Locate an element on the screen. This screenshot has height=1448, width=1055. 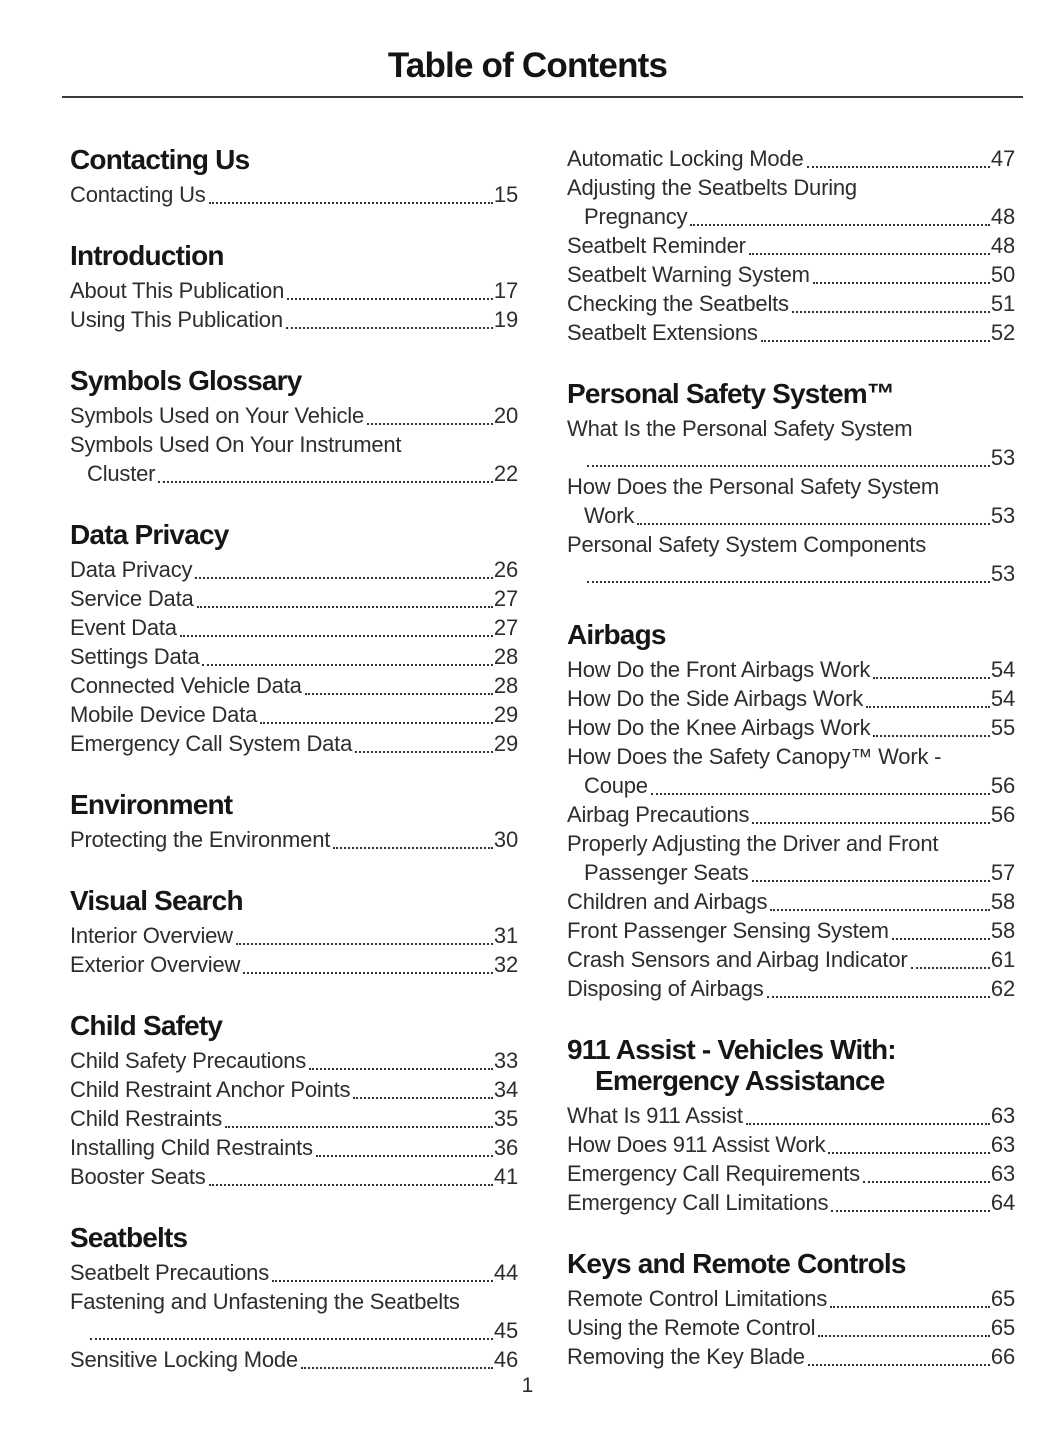
toc-entry: Using the Remote Control 65 is located at coordinates (791, 1327).